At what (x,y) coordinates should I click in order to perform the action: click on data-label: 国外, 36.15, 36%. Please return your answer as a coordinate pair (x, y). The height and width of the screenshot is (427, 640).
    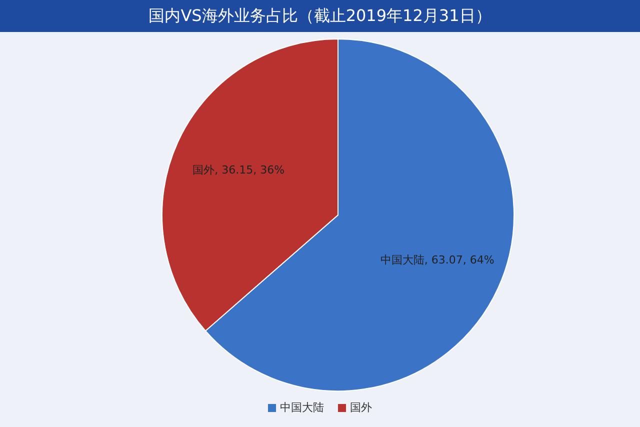
    Looking at the image, I should click on (238, 169).